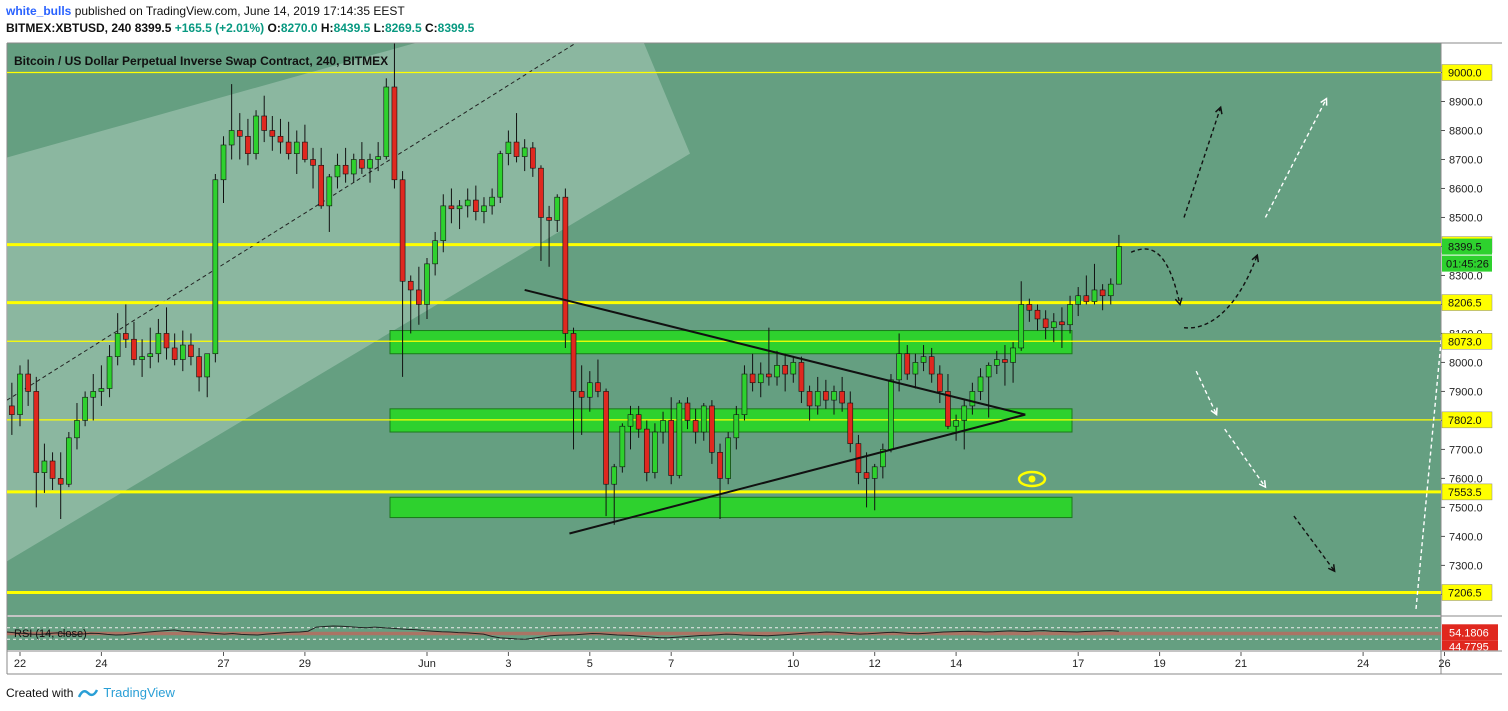 Image resolution: width=1508 pixels, height=711 pixels. Describe the element at coordinates (1078, 664) in the screenshot. I see `x-tick-label: 17` at that location.